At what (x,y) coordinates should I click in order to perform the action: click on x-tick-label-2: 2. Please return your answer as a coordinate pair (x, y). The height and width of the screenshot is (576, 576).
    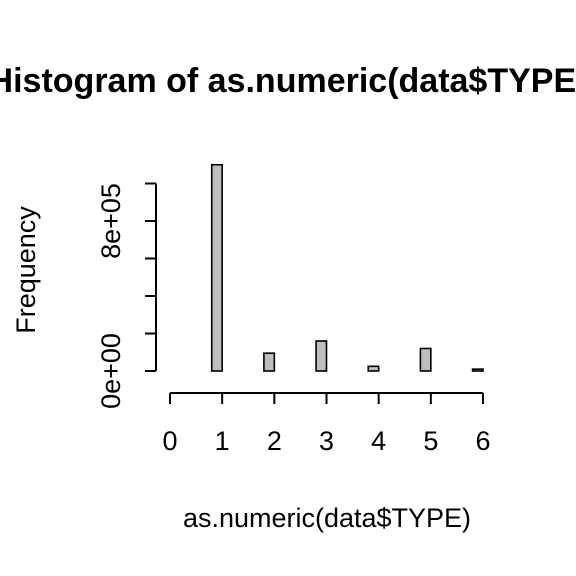
    Looking at the image, I should click on (274, 441).